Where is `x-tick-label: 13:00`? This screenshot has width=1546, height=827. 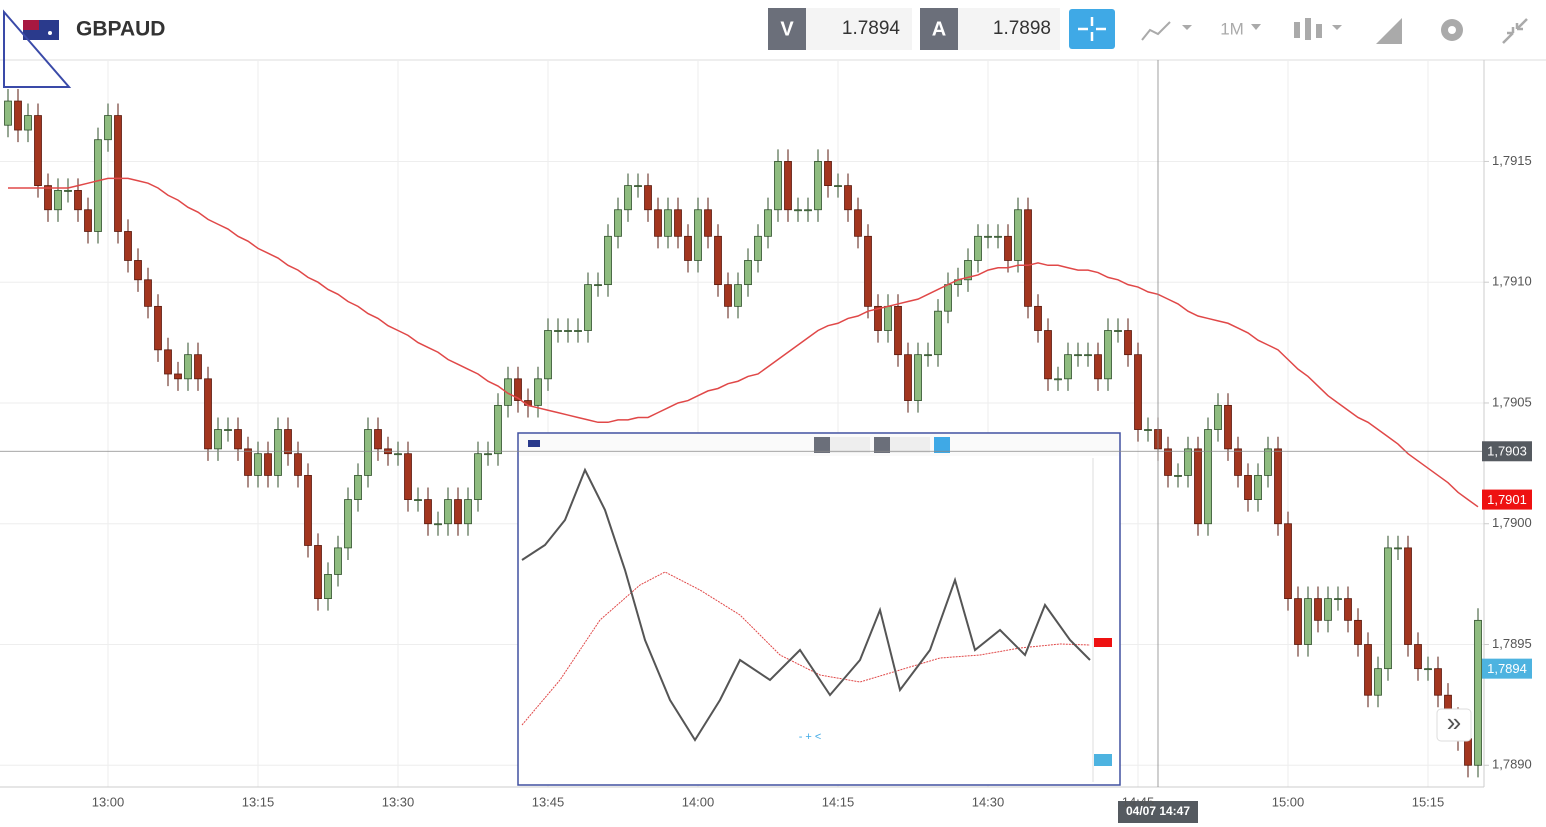
x-tick-label: 13:00 is located at coordinates (108, 801).